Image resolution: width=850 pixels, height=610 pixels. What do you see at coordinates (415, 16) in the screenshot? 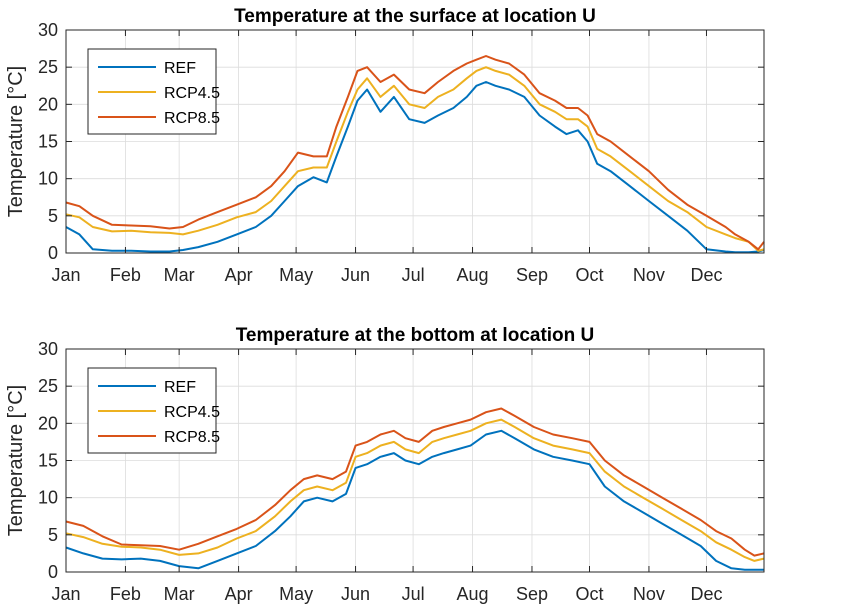
I see `chart-title: Temperature at the surface at location U` at bounding box center [415, 16].